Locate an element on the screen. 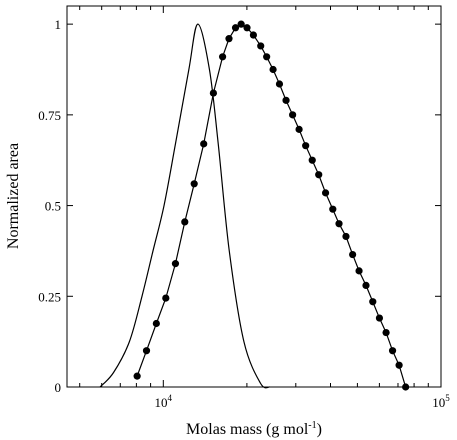 This screenshot has width=457, height=440. y-tick-label: 0.75 is located at coordinates (49, 115).